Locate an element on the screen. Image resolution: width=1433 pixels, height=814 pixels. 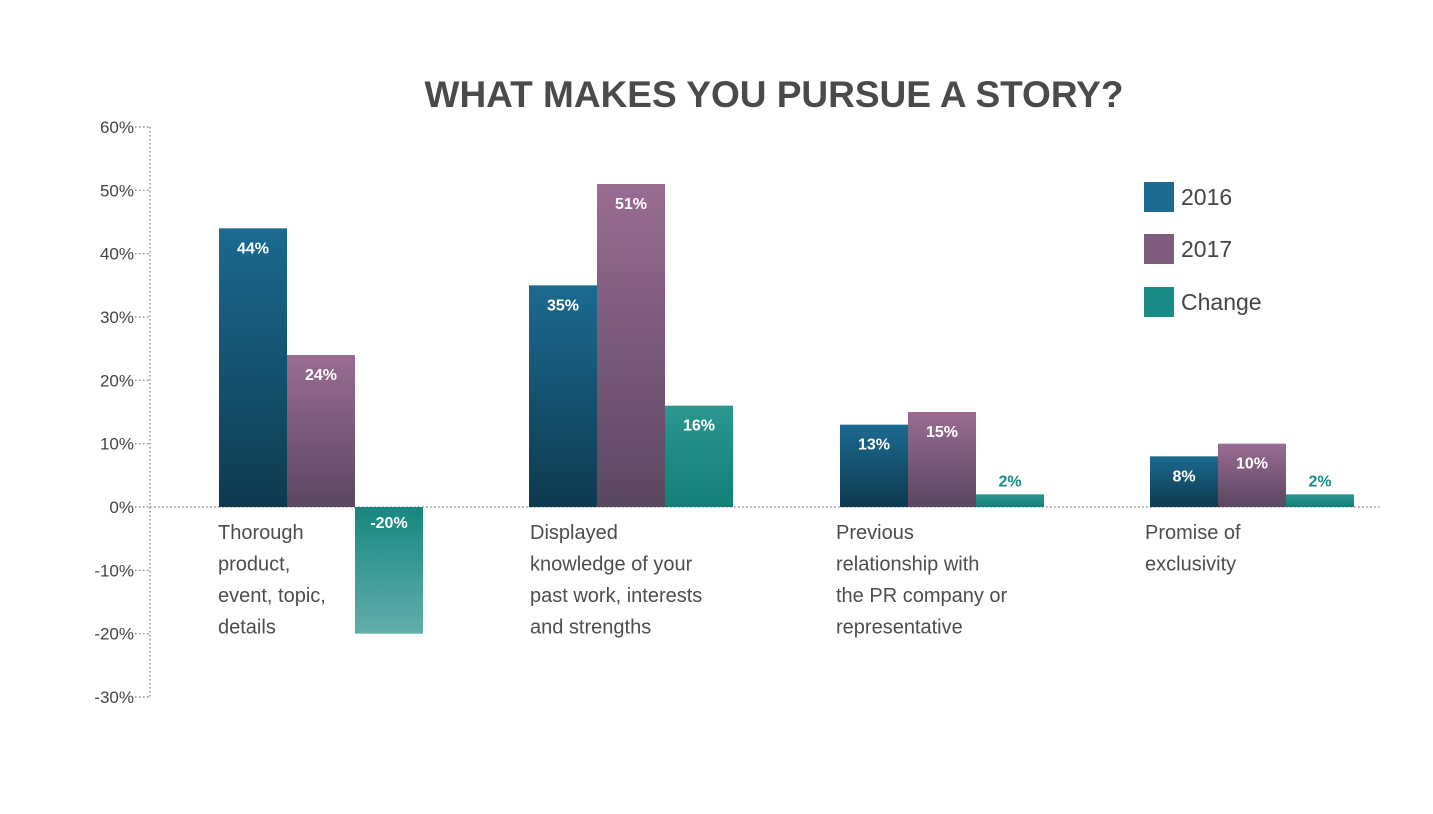
category-label: Previous is located at coordinates (875, 533).